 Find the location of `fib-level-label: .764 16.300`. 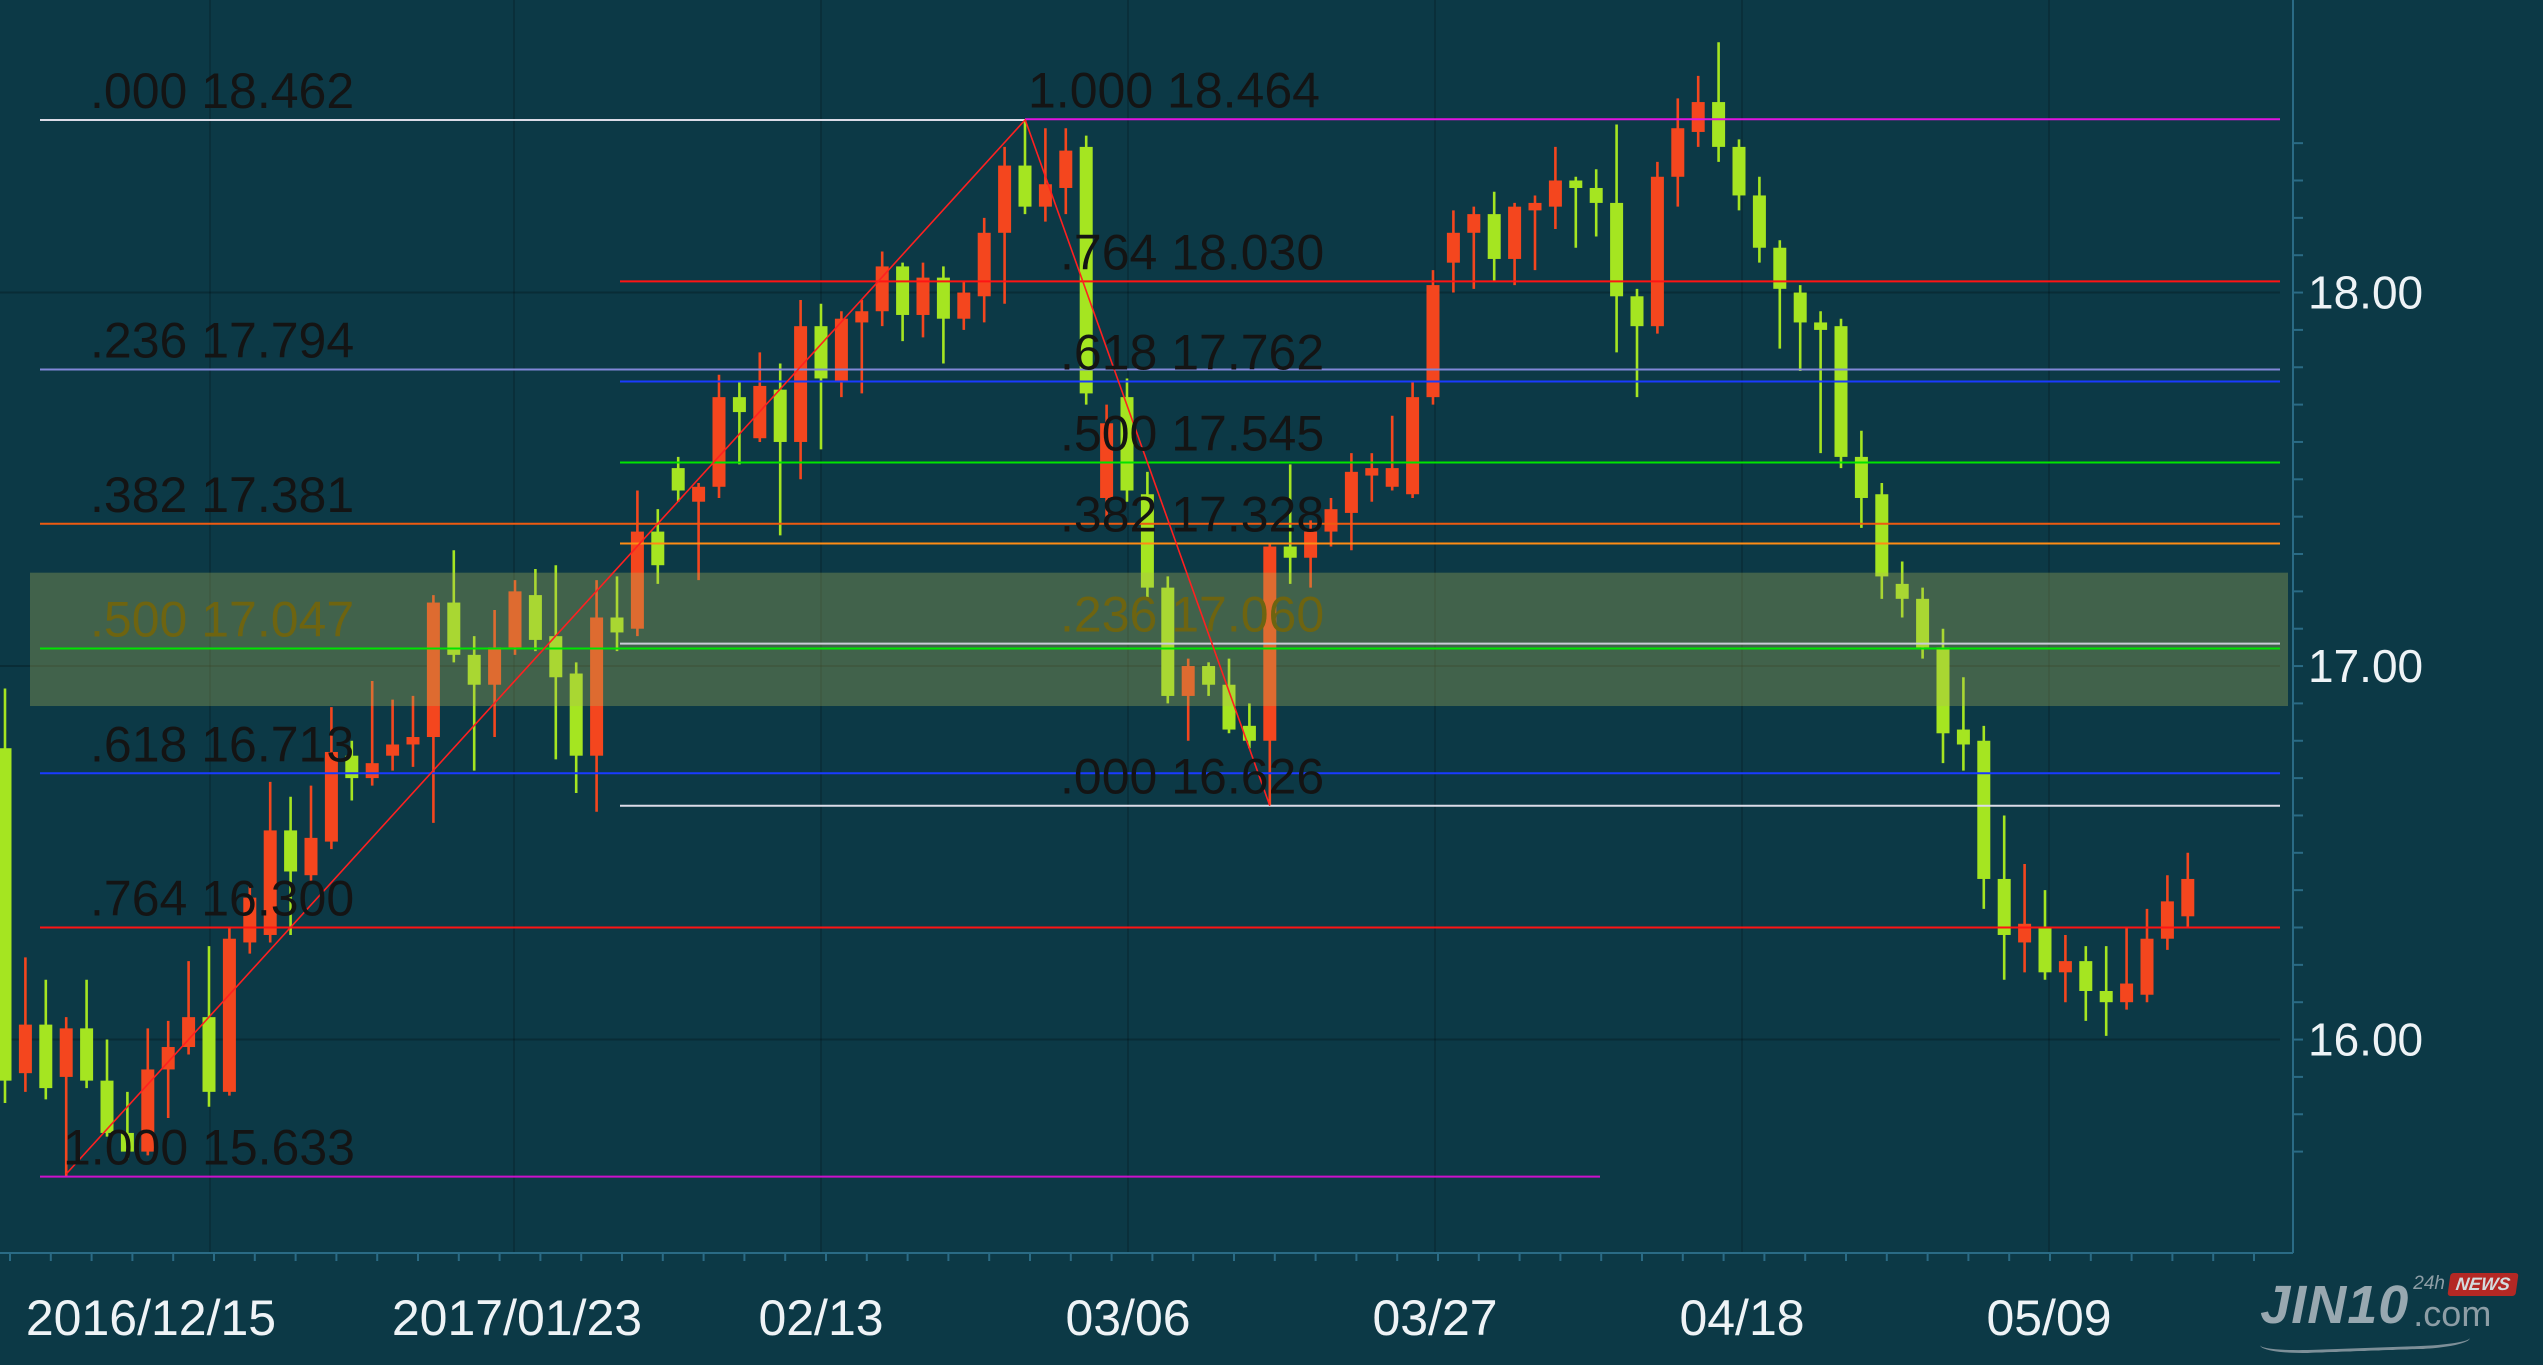

fib-level-label: .764 16.300 is located at coordinates (222, 899).